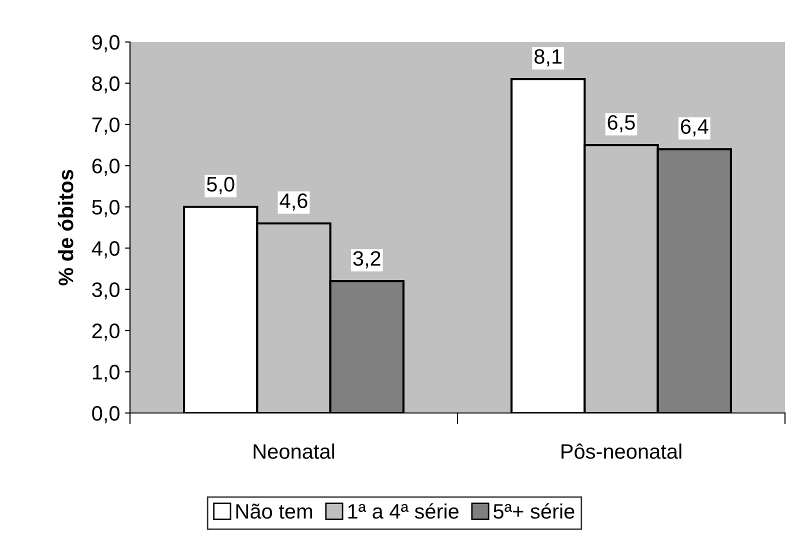 This screenshot has height=545, width=789. Describe the element at coordinates (106, 43) in the screenshot. I see `y-tick-label: 9,0` at that location.